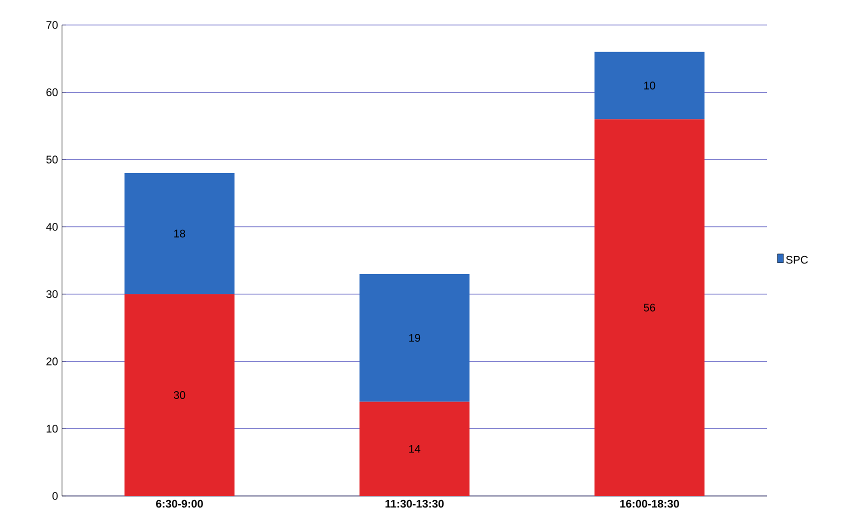 The width and height of the screenshot is (845, 524). Describe the element at coordinates (52, 428) in the screenshot. I see `y-tick-label: 10` at that location.